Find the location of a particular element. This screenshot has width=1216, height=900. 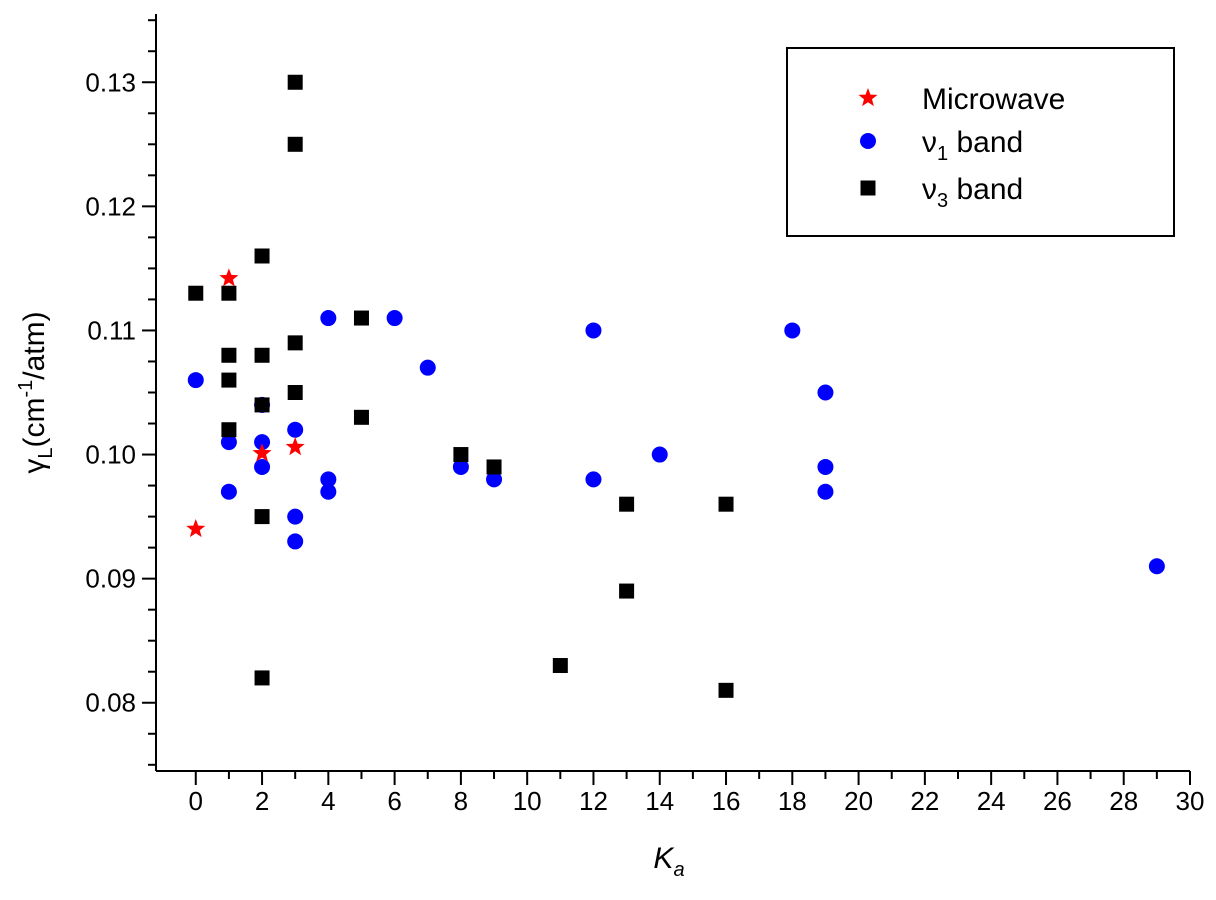

legend-marker-circle is located at coordinates (868, 141).